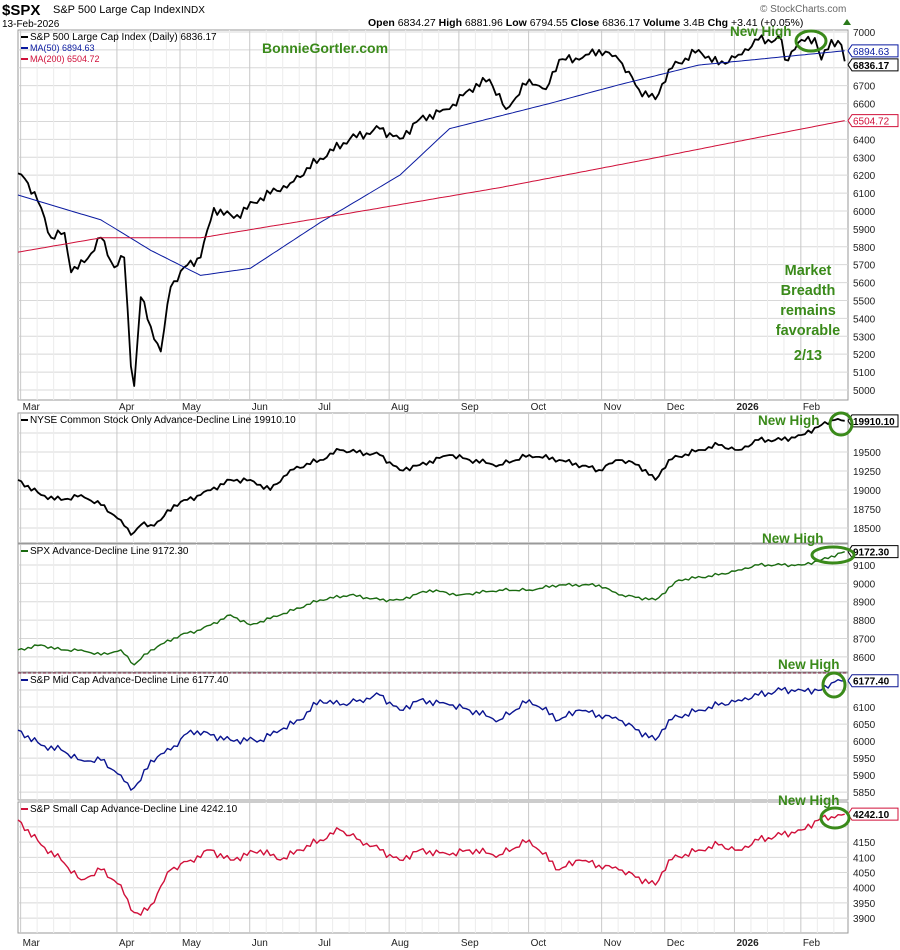 The height and width of the screenshot is (950, 900). Describe the element at coordinates (45, 48) in the screenshot. I see `legend-name: MA(50)` at that location.